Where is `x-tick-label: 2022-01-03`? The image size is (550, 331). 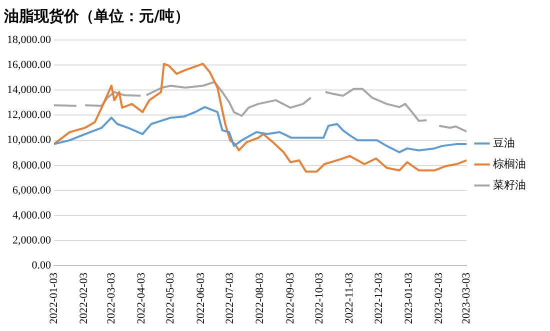 x-tick-label: 2022-01-03 is located at coordinates (54, 298).